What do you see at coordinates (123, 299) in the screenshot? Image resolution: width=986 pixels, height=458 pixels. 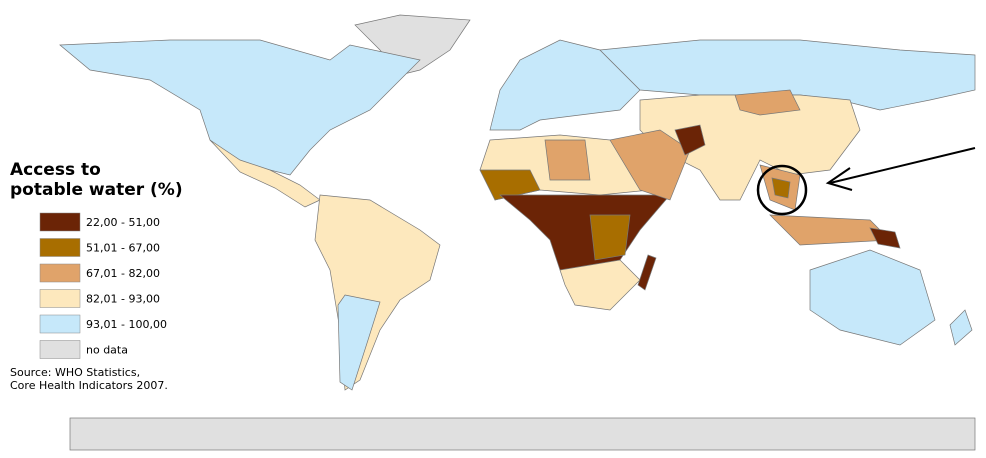 I see `legend-label: 82,01 - 93,00` at bounding box center [123, 299].